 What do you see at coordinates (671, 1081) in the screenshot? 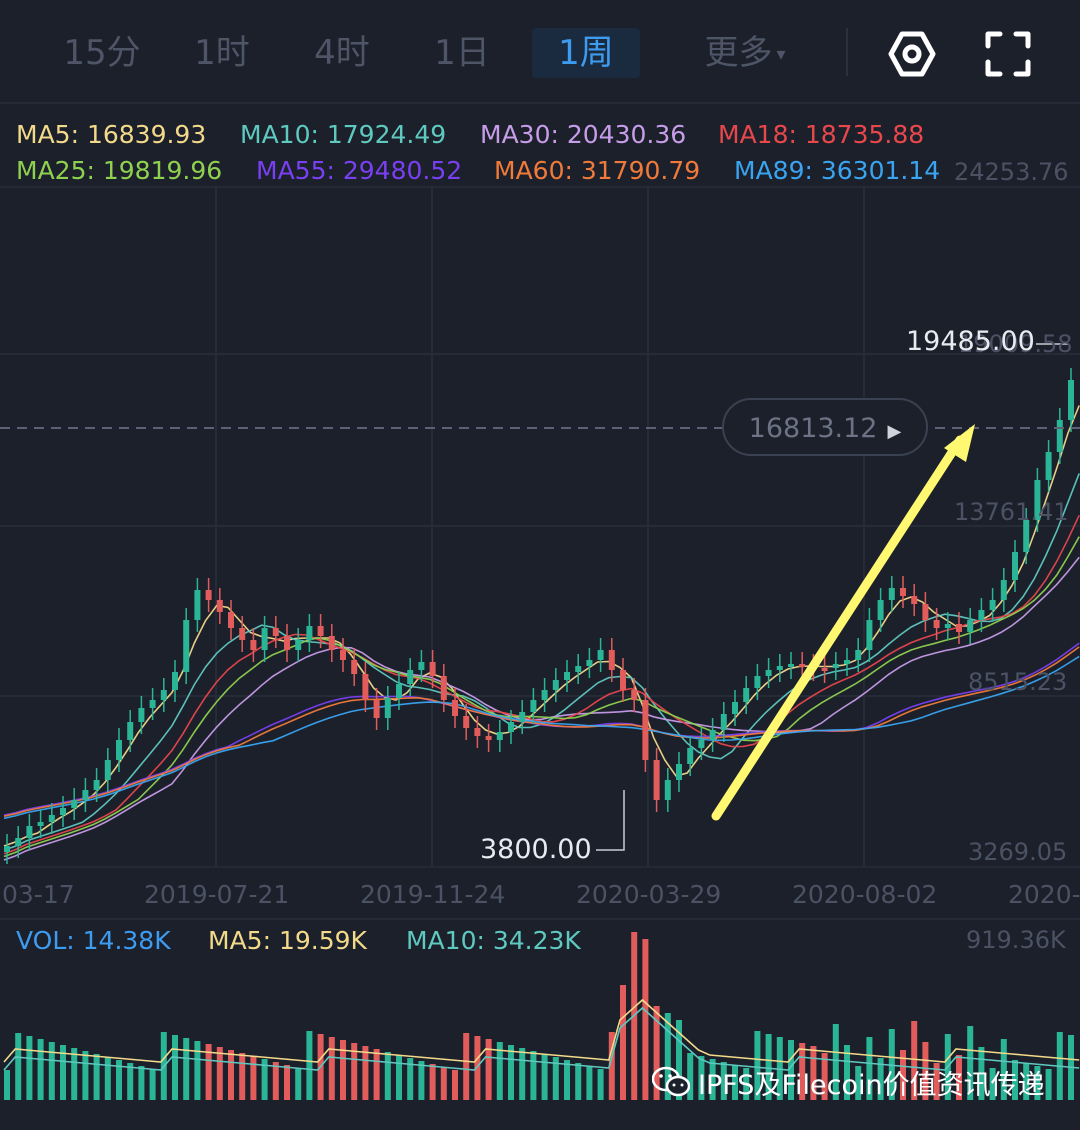
I see `wechat-icon` at bounding box center [671, 1081].